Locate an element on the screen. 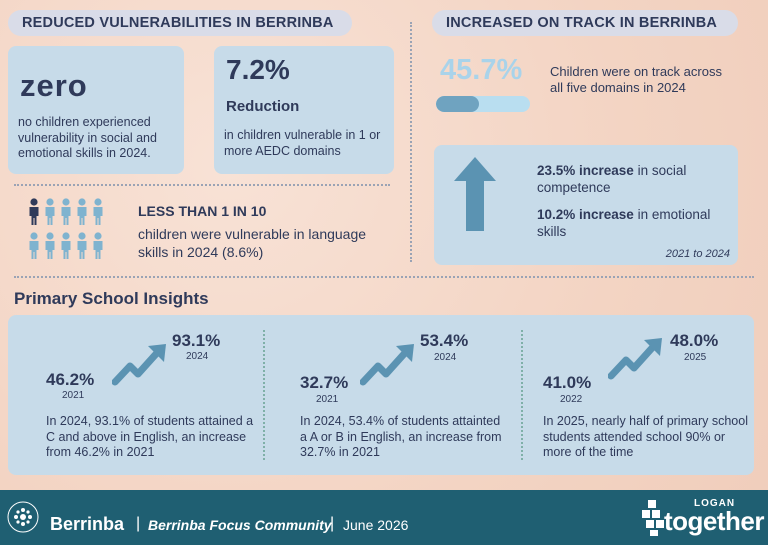 The height and width of the screenshot is (545, 768). social-increase-label: in social competence is located at coordinates (612, 179).